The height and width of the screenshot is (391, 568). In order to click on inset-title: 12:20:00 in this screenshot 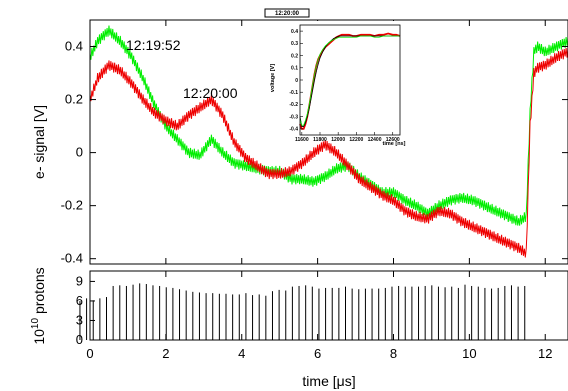, I will do `click(287, 14)`.